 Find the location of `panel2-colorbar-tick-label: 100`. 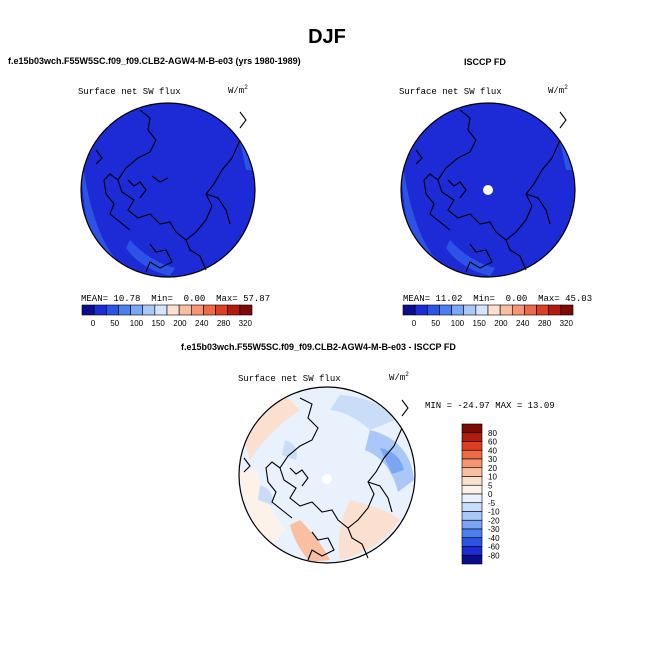

panel2-colorbar-tick-label: 100 is located at coordinates (458, 323).